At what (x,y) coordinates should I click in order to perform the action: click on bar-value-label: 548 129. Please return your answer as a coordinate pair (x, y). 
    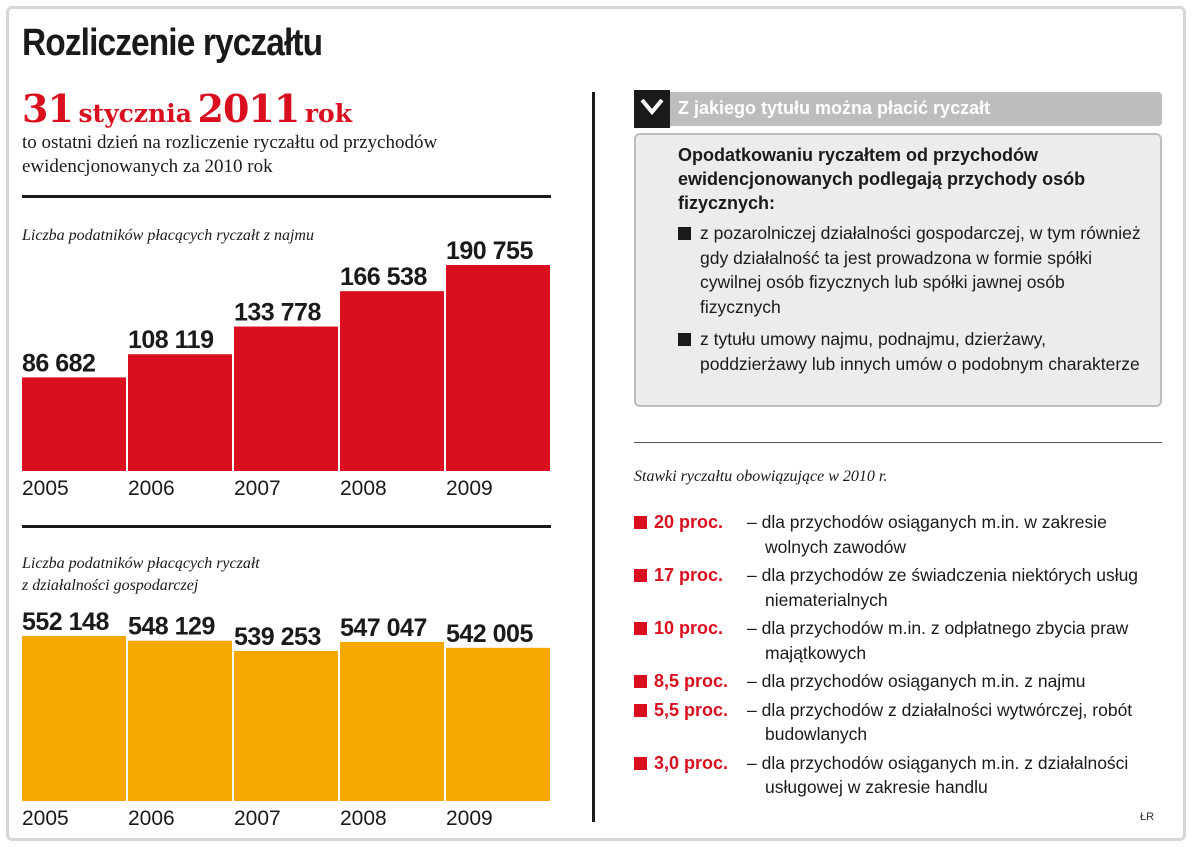
    Looking at the image, I should click on (171, 627).